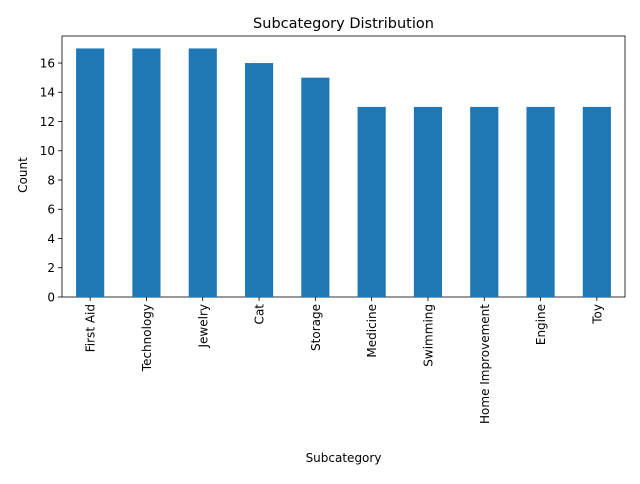 Image resolution: width=640 pixels, height=484 pixels. I want to click on bar-engine, so click(540, 201).